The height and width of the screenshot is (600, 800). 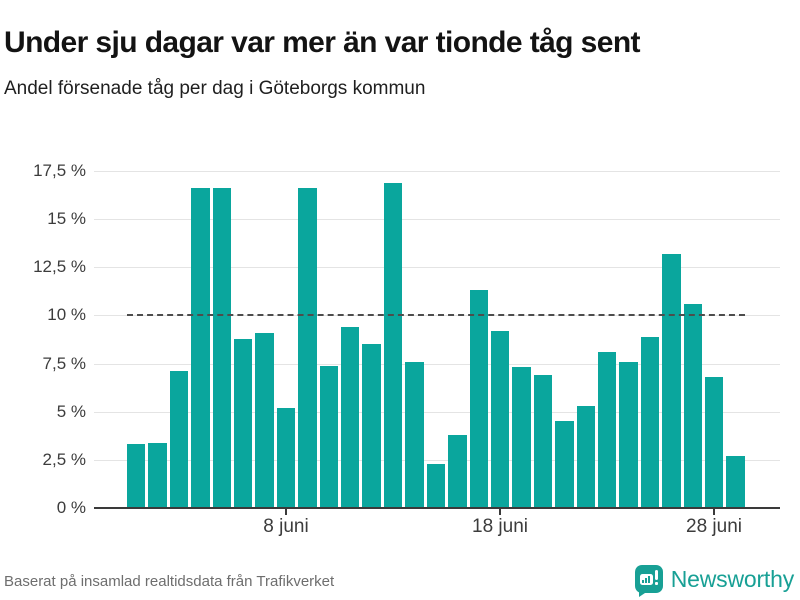 I want to click on bar-5-juni, so click(x=222, y=348).